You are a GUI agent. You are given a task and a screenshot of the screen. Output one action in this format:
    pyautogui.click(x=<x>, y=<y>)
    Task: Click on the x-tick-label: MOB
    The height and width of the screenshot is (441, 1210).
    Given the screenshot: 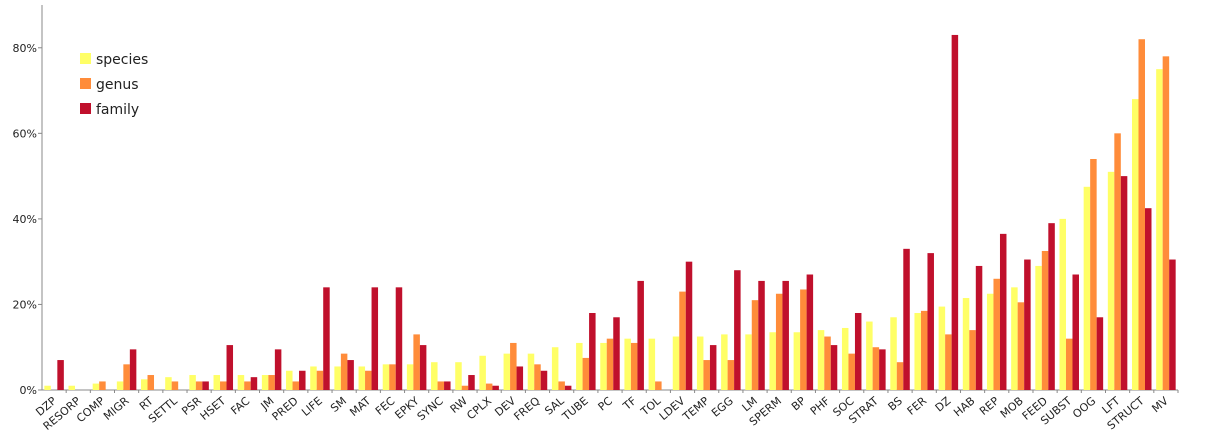 What is the action you would take?
    pyautogui.click(x=1012, y=407)
    